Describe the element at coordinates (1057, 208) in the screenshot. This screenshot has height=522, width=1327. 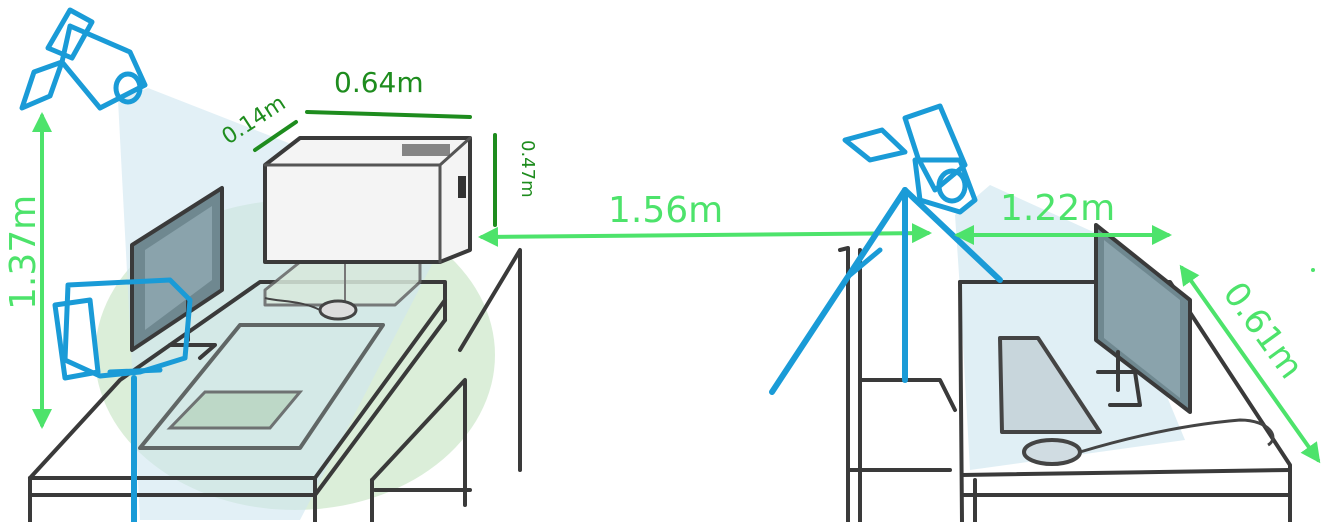
I see `monitor-distance-label: 1.22m` at that location.